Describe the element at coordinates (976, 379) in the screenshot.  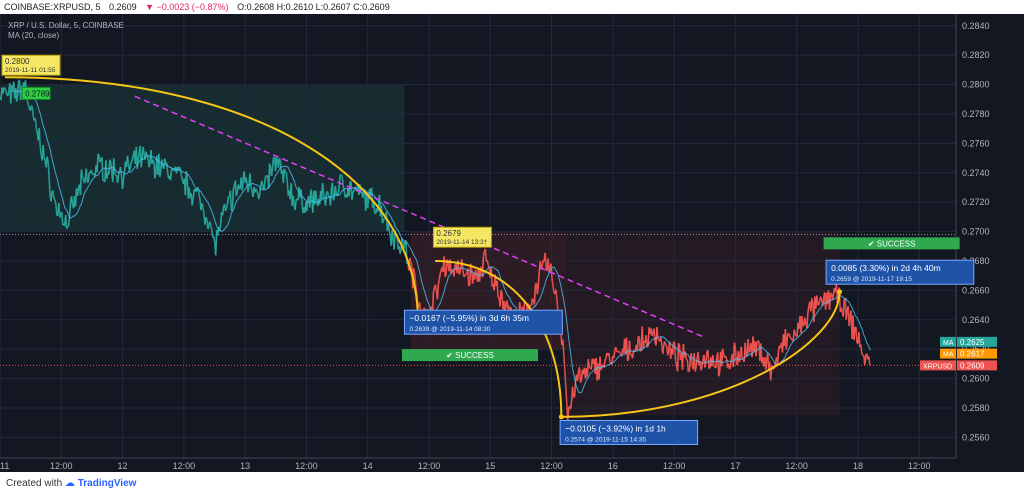
I see `y-tick-label: 0.2600` at that location.